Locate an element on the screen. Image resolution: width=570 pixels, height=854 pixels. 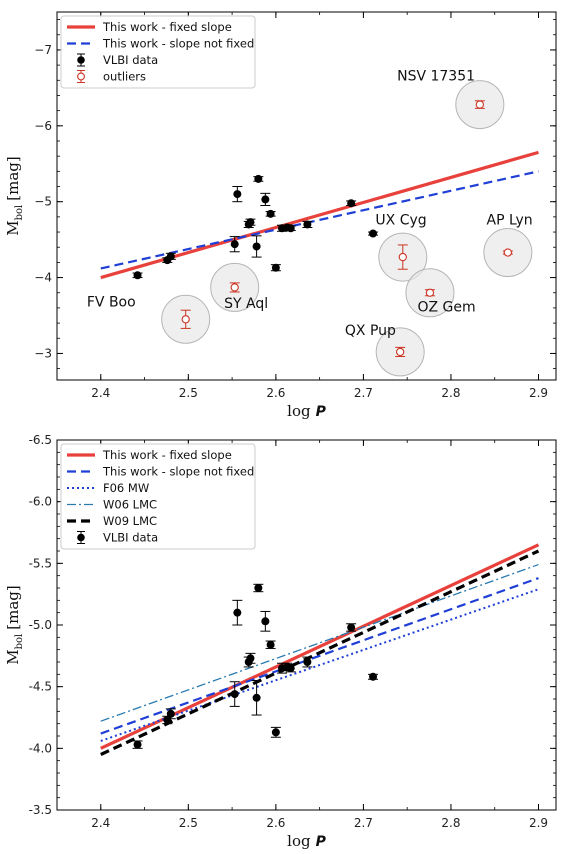
y-tick-label: -3.5 is located at coordinates (40, 810).